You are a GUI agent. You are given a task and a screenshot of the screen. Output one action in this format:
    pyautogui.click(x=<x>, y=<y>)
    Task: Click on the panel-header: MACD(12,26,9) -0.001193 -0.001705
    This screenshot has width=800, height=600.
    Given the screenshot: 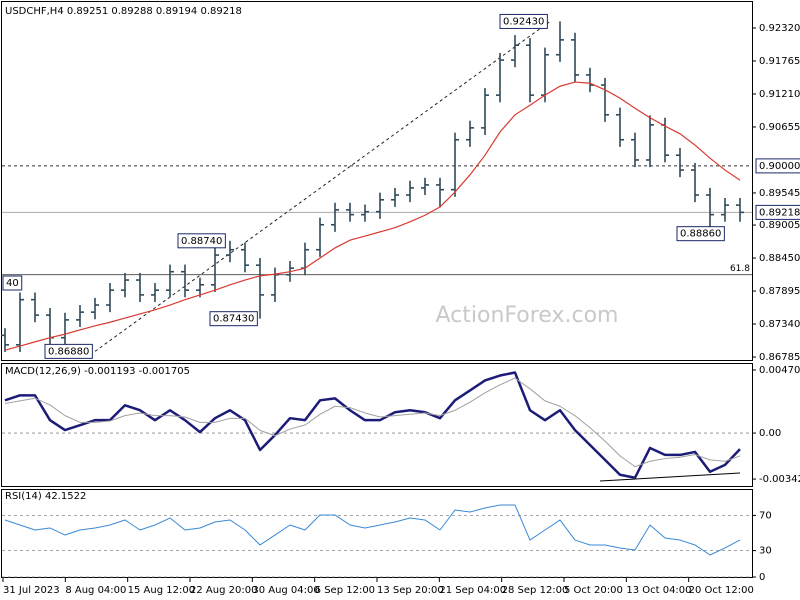 What is the action you would take?
    pyautogui.click(x=97, y=371)
    